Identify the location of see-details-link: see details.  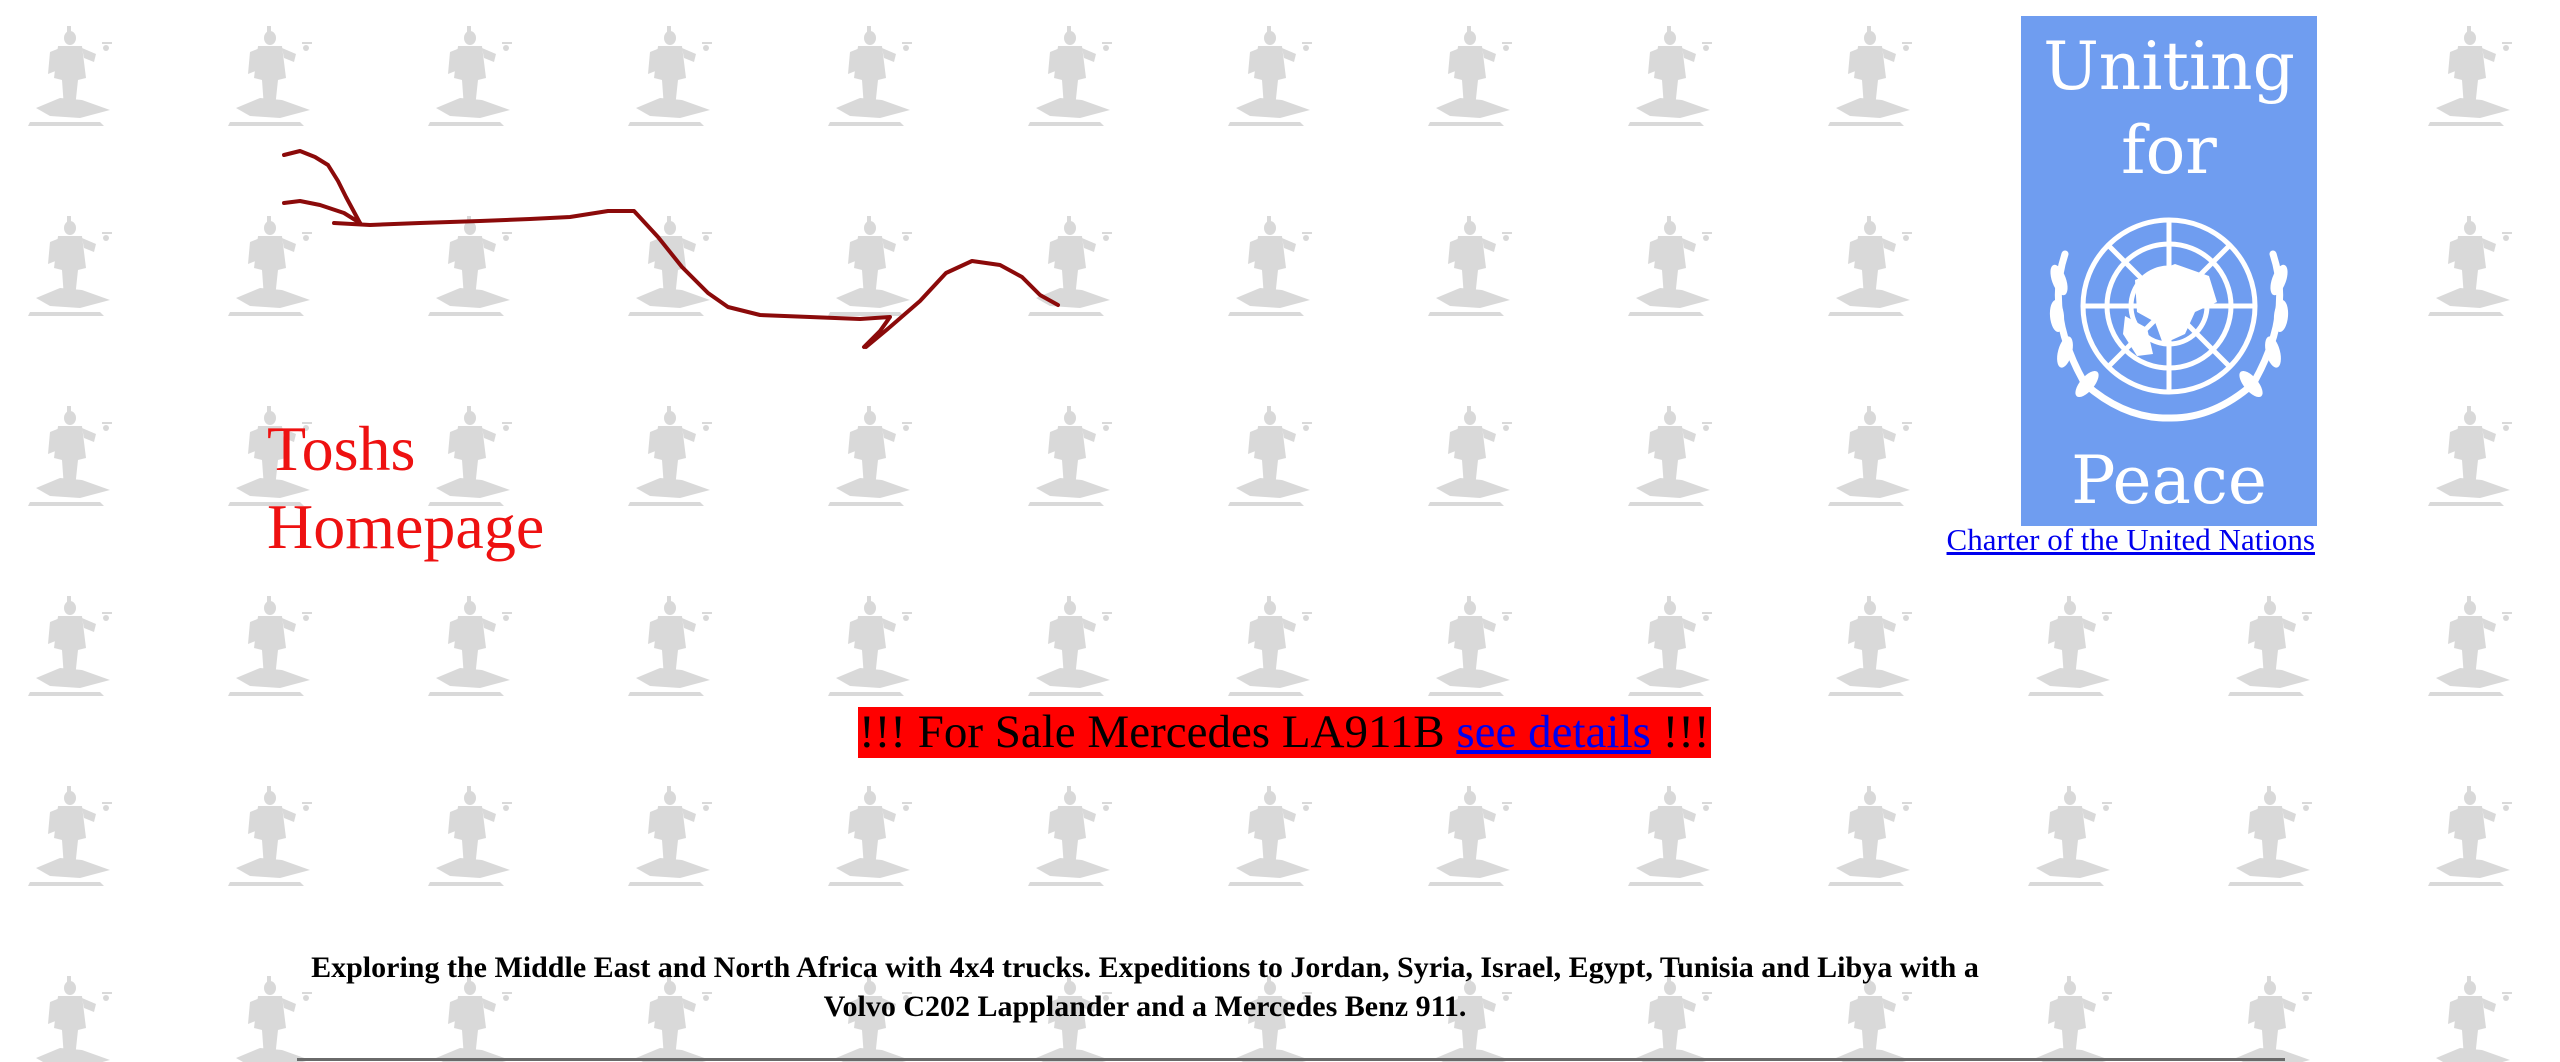
(1553, 732).